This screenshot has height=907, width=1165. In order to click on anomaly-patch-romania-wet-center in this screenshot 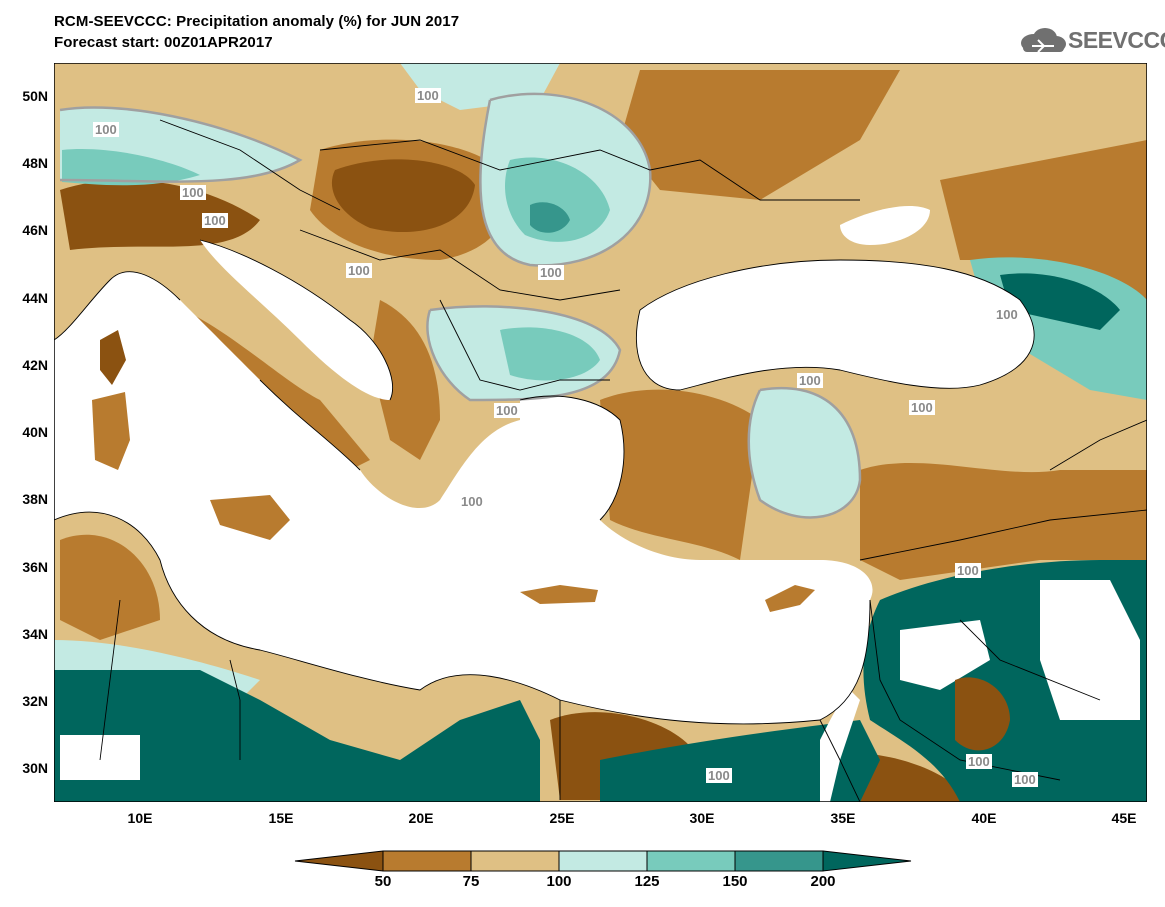, I will do `click(550, 217)`.